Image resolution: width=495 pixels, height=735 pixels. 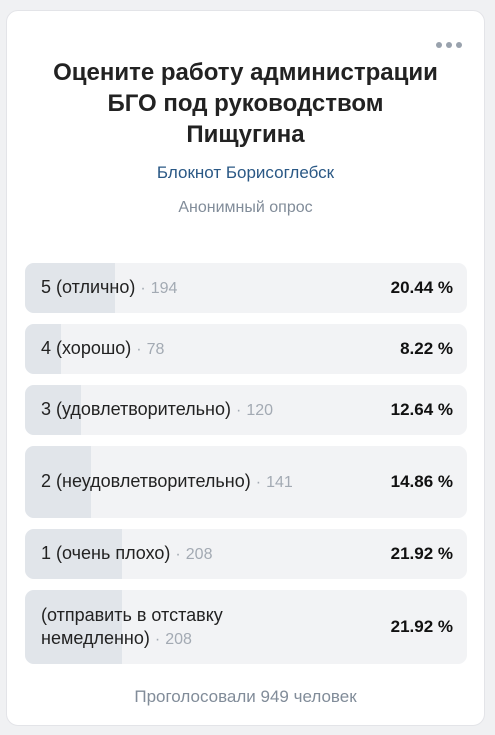 I want to click on option-text: 2 (неудовлетворительно) · 141, so click(x=167, y=482).